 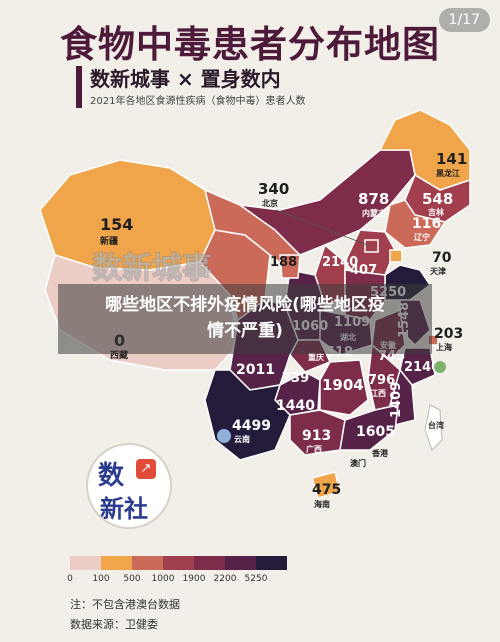 What do you see at coordinates (194, 579) in the screenshot?
I see `legend-tick: 1900` at bounding box center [194, 579].